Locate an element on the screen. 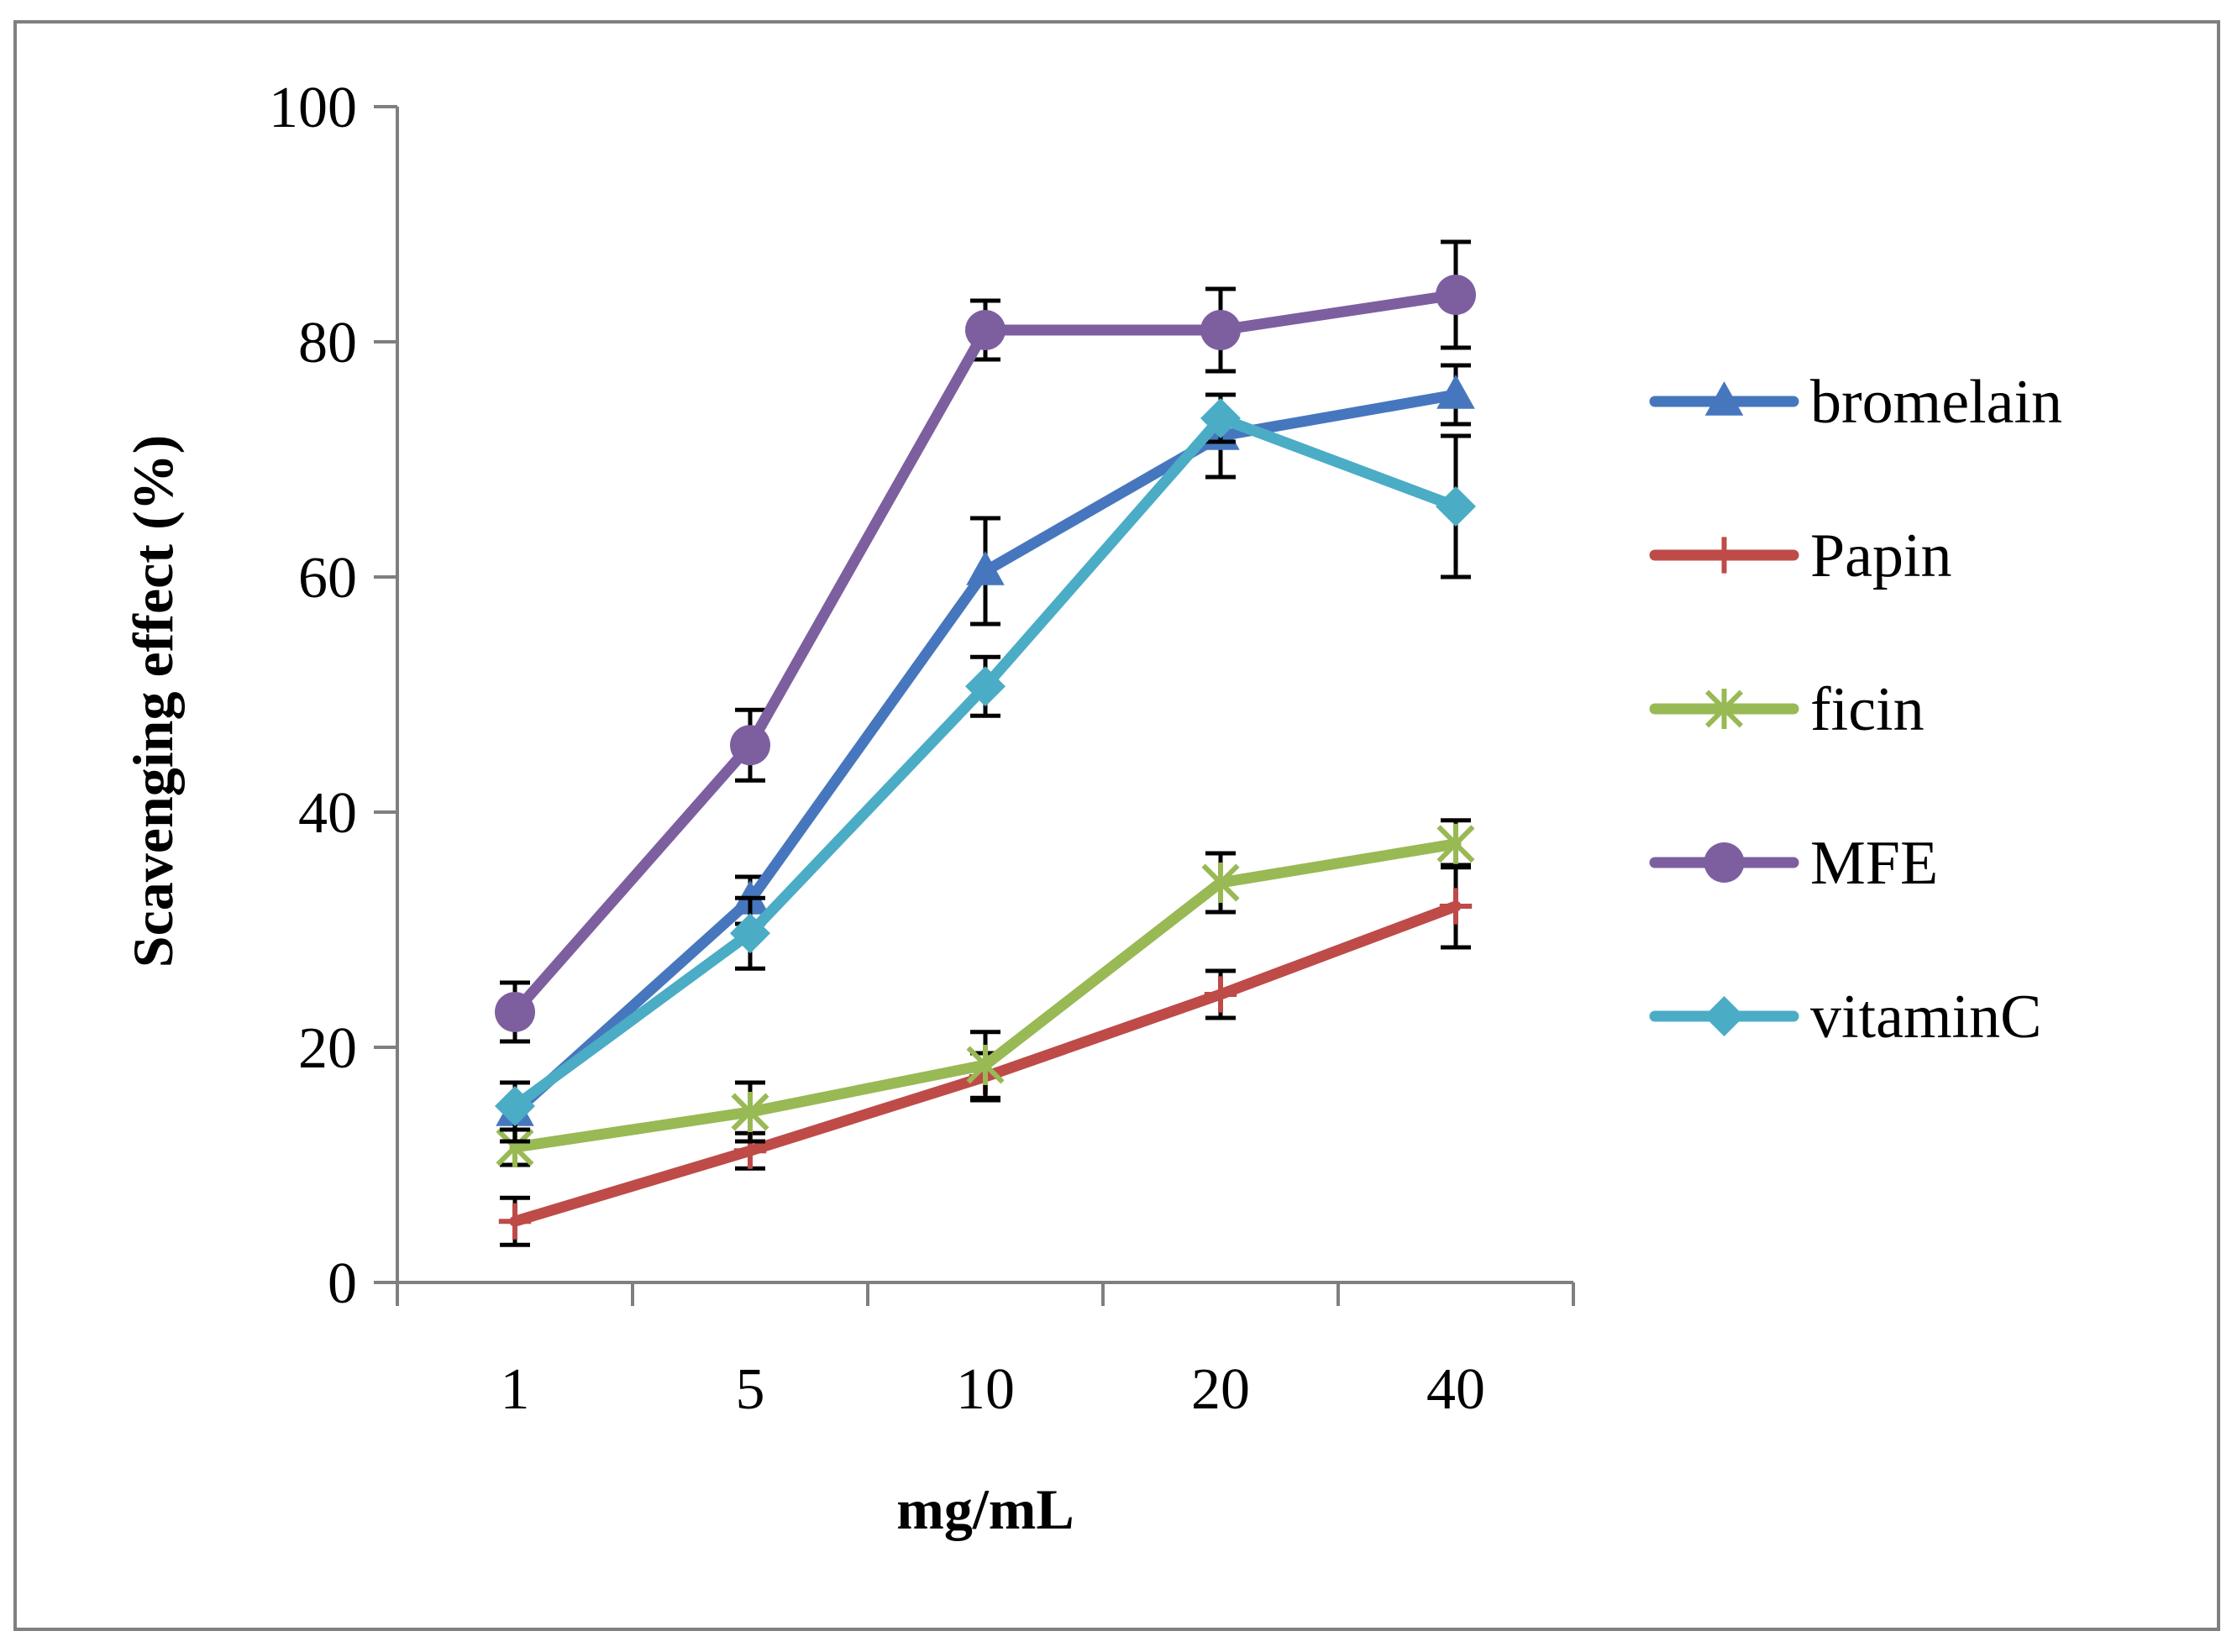 This screenshot has height=1652, width=2237. x-axis-title: mg/mL is located at coordinates (985, 1509).